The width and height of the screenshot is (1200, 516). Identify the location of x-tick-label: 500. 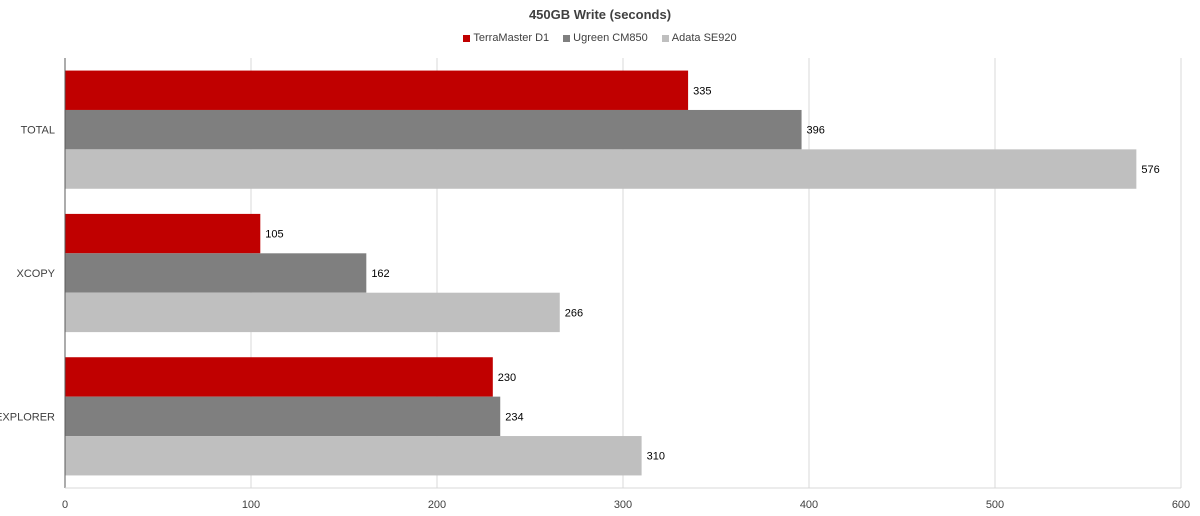
(995, 505).